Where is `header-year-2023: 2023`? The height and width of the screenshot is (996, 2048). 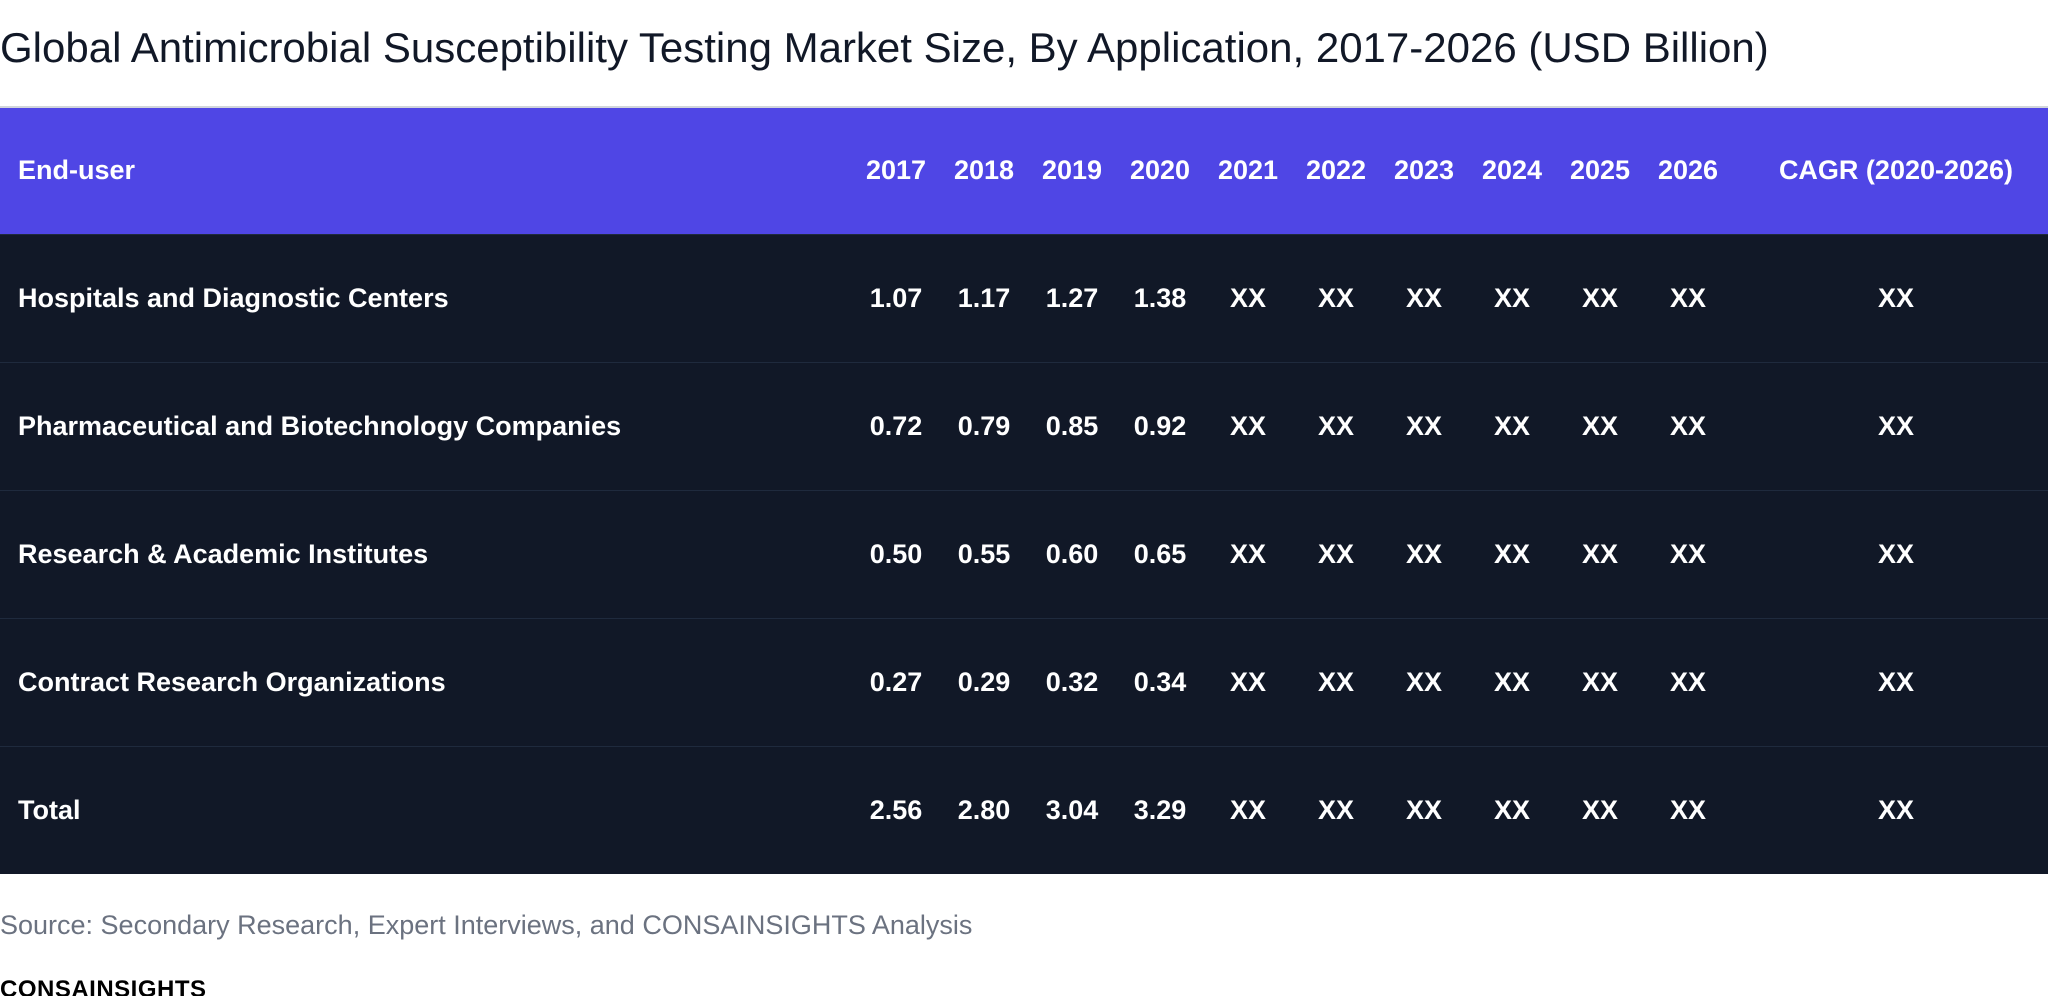
header-year-2023: 2023 is located at coordinates (1424, 170).